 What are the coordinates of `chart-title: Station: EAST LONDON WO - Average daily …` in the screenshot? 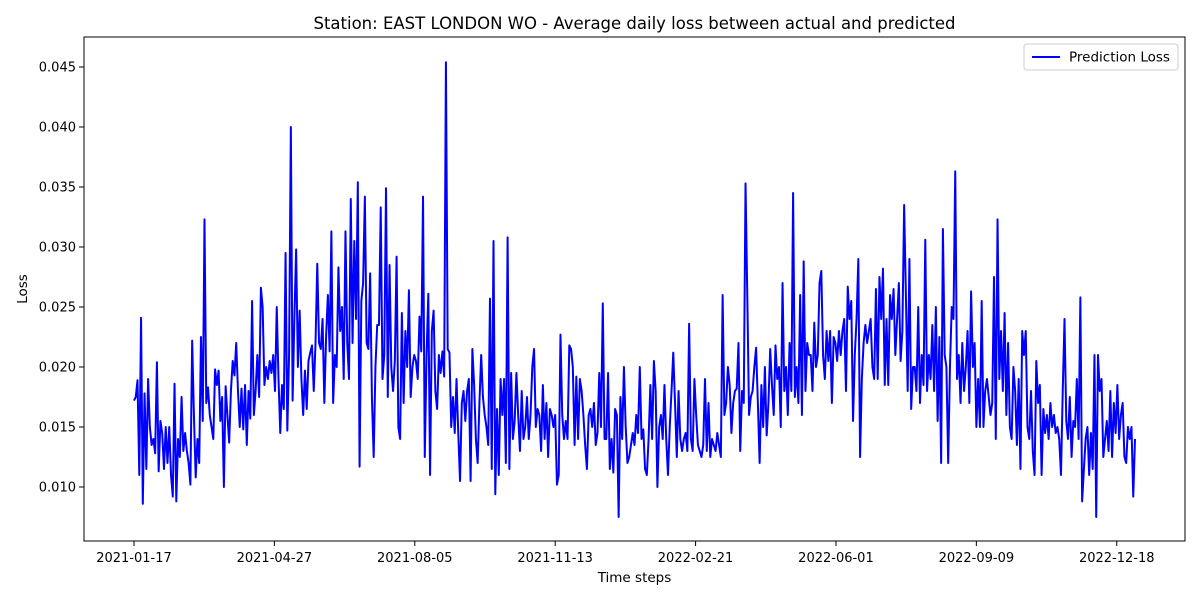 It's located at (634, 23).